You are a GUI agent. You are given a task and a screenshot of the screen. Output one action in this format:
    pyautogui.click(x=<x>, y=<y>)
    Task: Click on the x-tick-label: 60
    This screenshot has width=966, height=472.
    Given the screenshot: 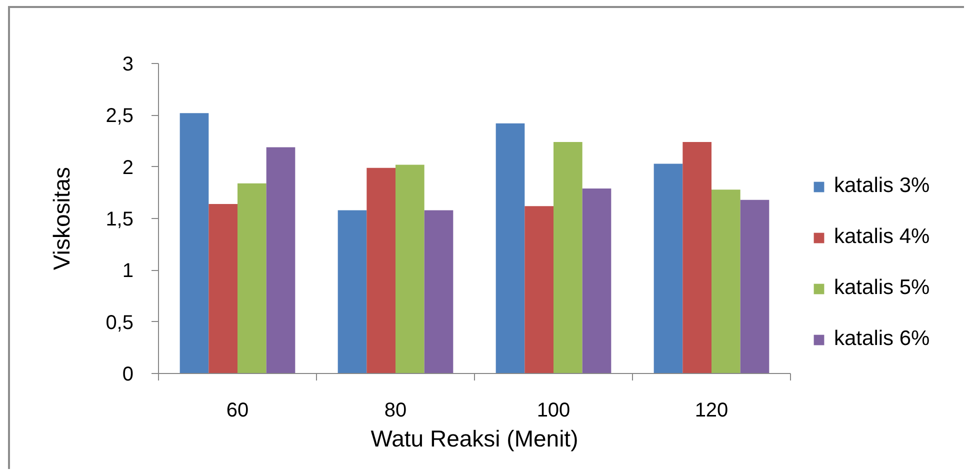 What is the action you would take?
    pyautogui.click(x=237, y=411)
    